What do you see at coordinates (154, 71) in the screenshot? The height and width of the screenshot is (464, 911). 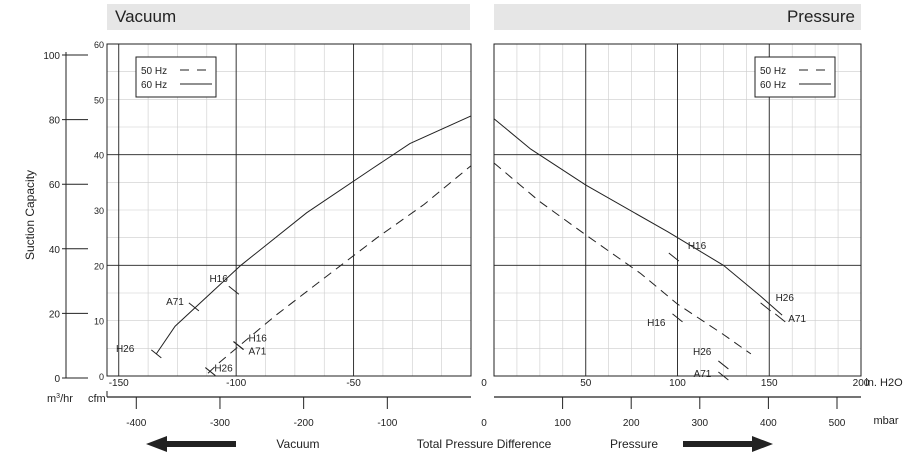 I see `vacuum-legend-label: 50 Hz` at bounding box center [154, 71].